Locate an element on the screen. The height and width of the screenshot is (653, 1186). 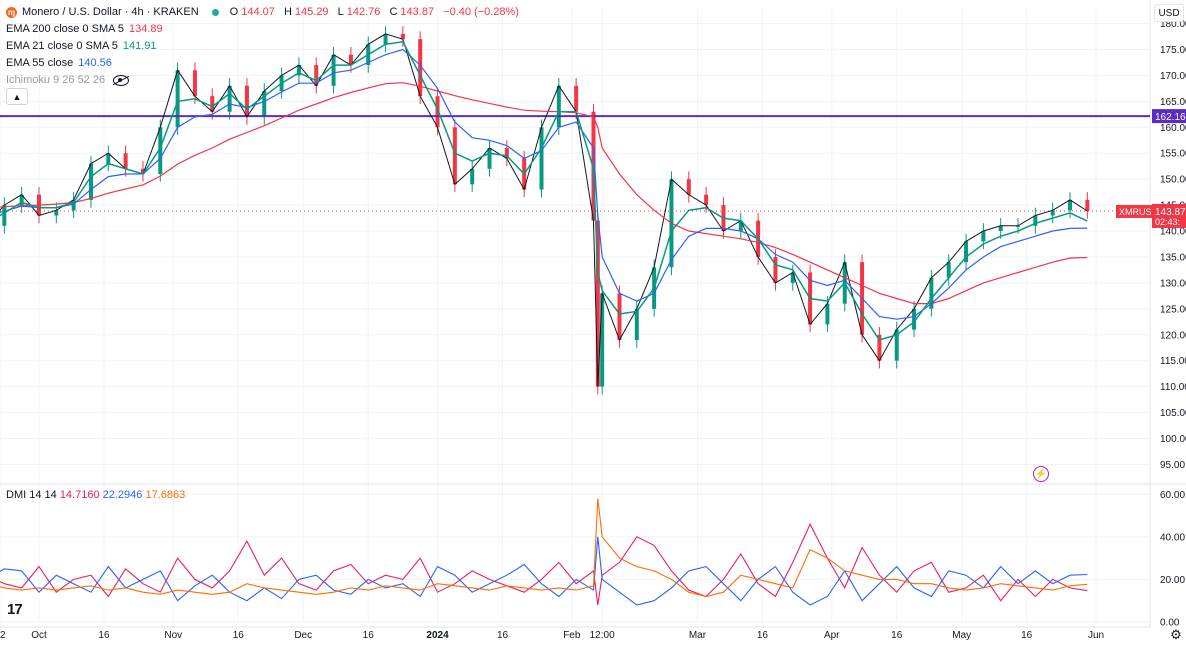
dmi-adx-value: 17.6863 is located at coordinates (165, 495).